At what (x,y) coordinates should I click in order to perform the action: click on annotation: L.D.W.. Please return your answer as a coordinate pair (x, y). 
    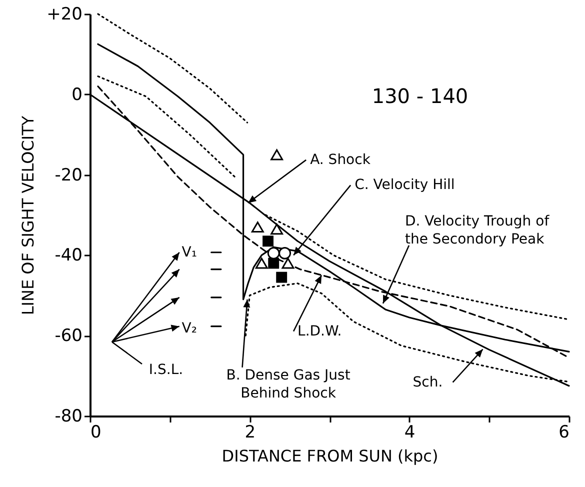
    Looking at the image, I should click on (320, 331).